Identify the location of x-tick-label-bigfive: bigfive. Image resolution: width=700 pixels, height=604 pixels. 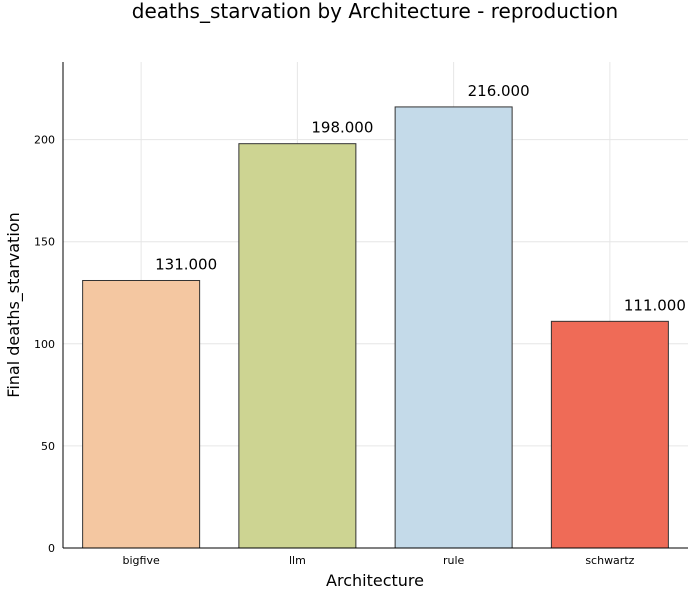
(141, 560).